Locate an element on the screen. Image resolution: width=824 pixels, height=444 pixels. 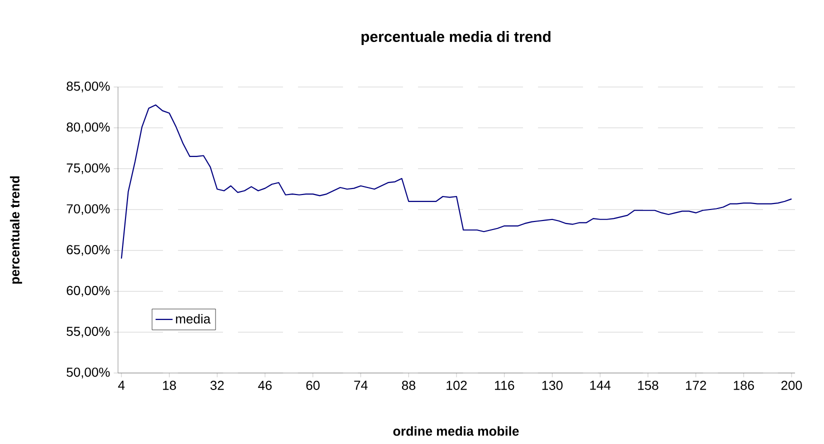
y-tick-label: 85,00% is located at coordinates (88, 87).